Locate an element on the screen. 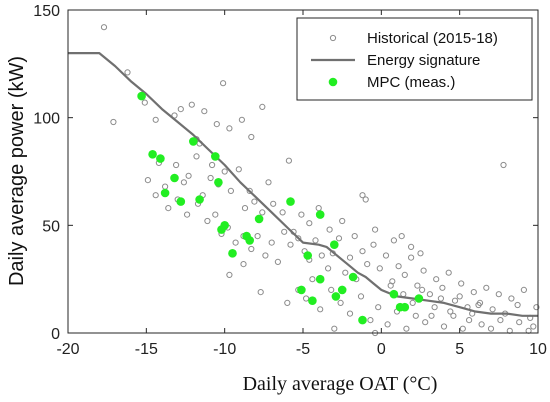 The image size is (550, 402). x-tick-label: -15 is located at coordinates (146, 349).